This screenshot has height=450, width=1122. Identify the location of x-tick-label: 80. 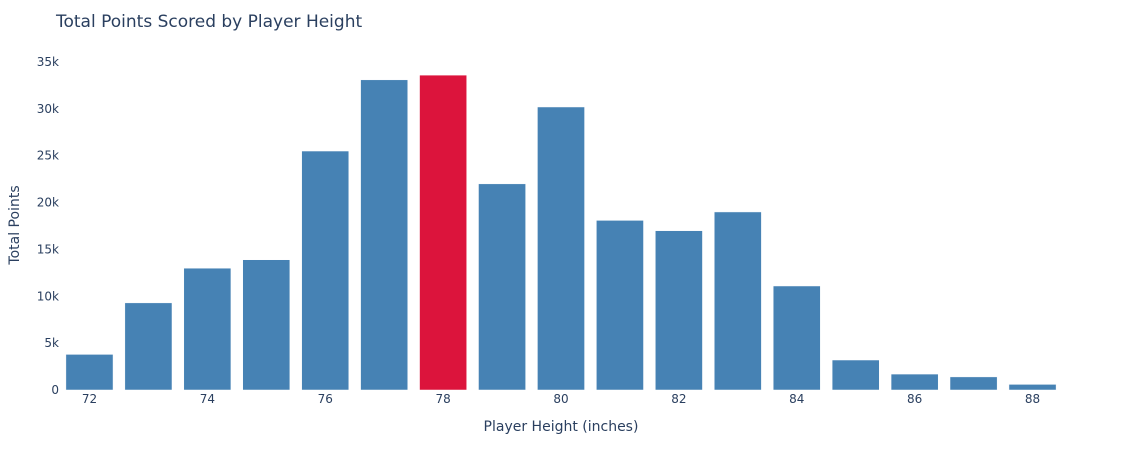
(560, 399).